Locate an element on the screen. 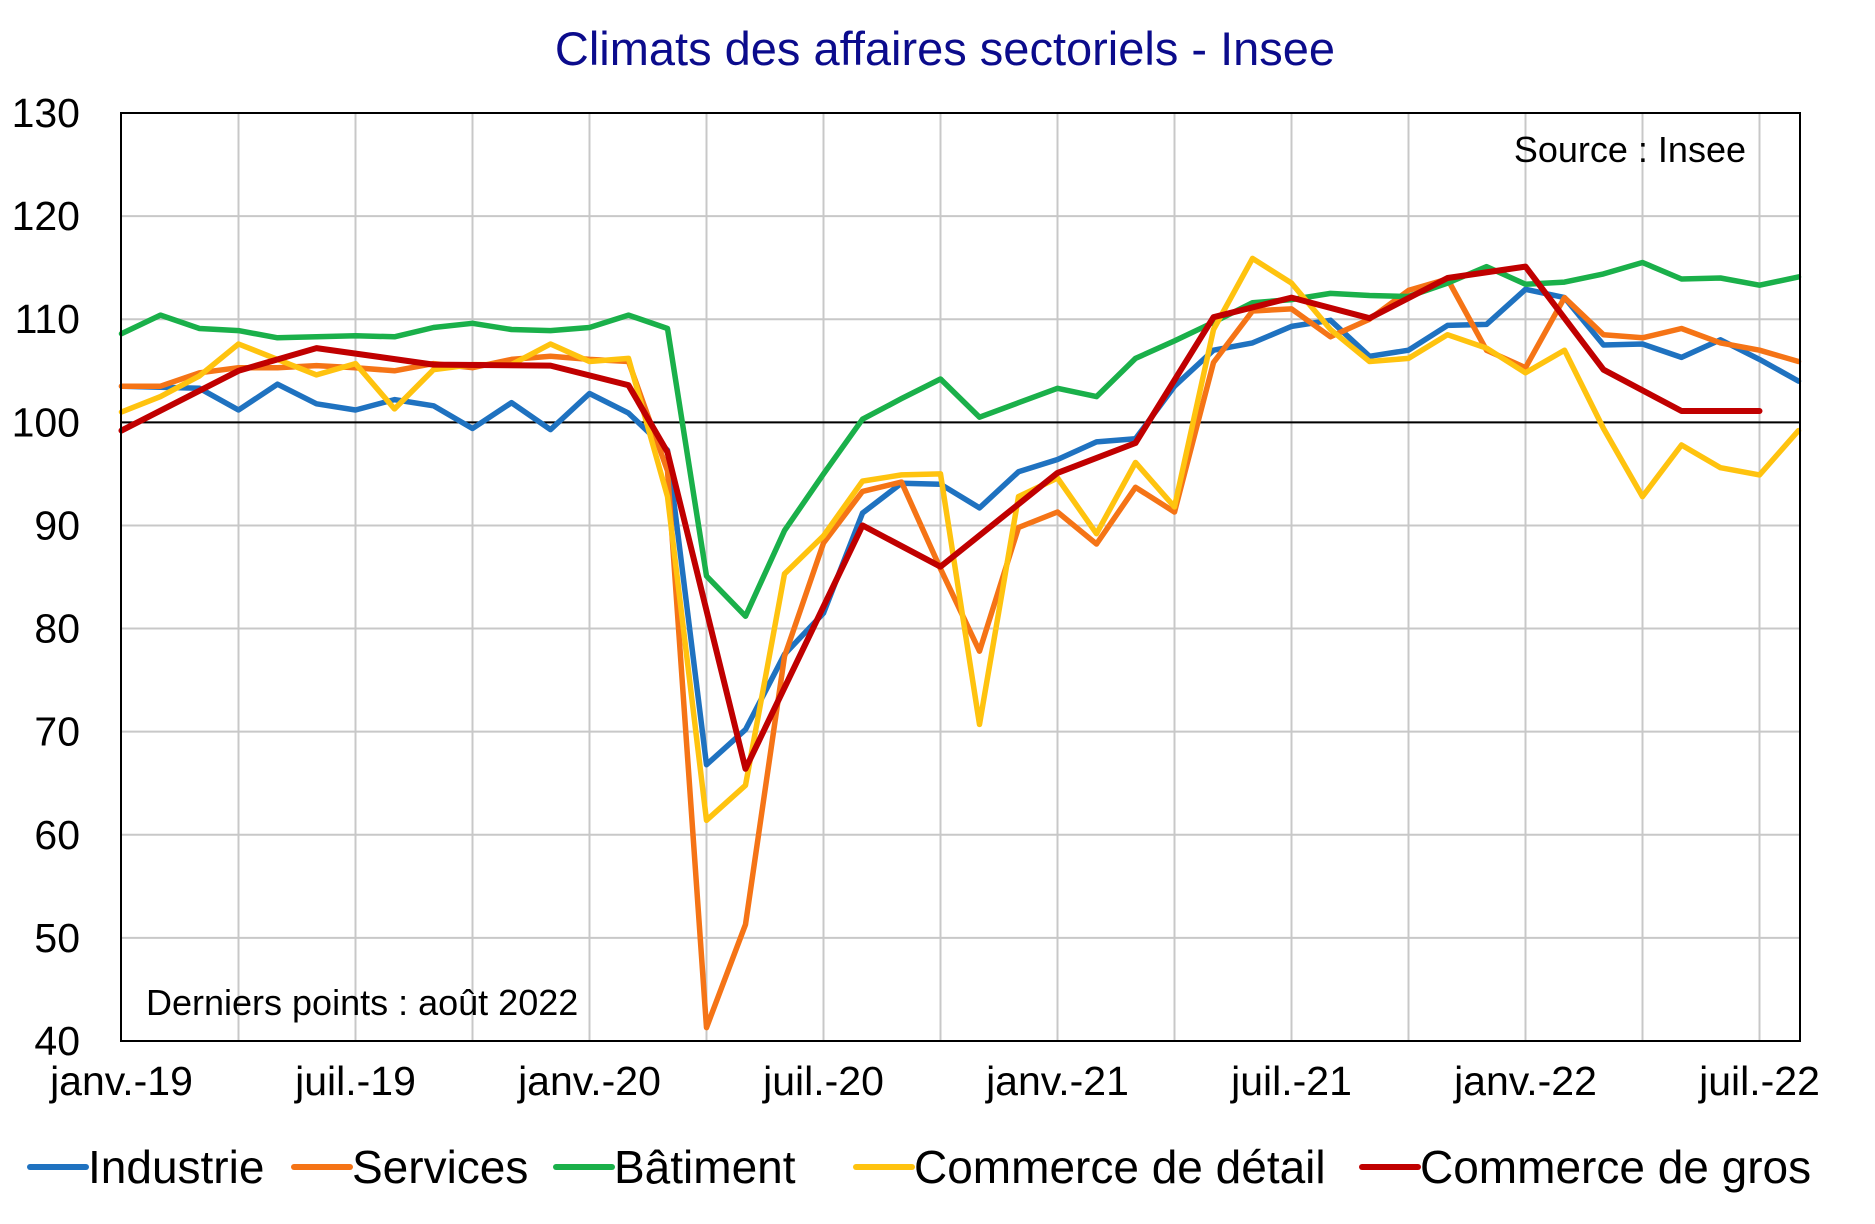  x-tick-label: juil.-19 is located at coordinates (355, 1081).